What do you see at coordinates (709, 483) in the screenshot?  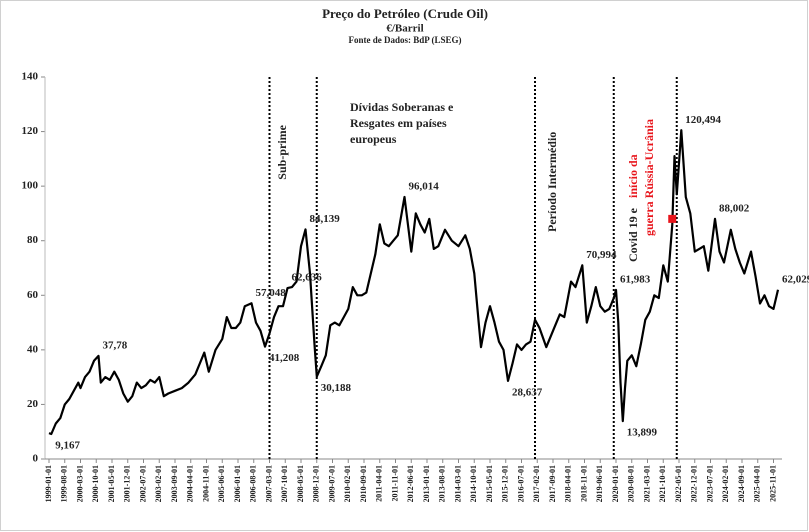 I see `x-tick-label: 2023-07-01` at bounding box center [709, 483].